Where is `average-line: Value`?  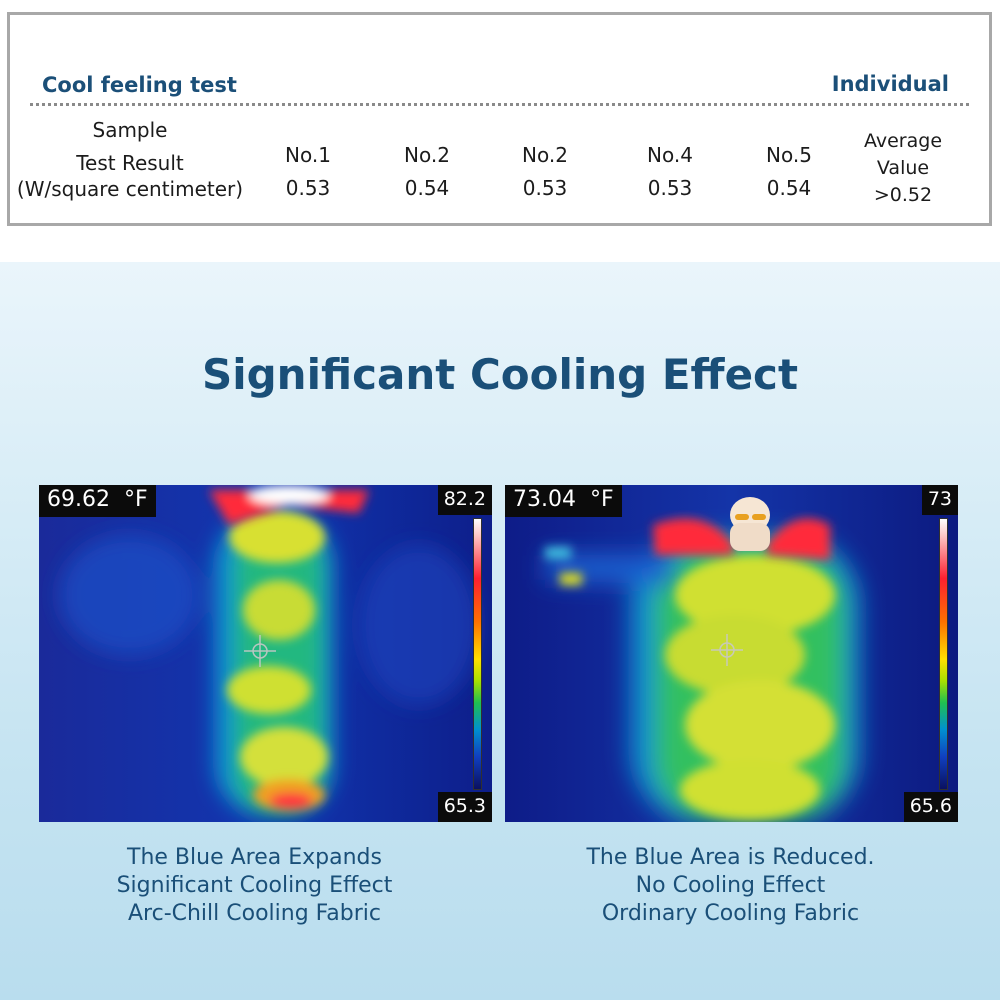 average-line: Value is located at coordinates (903, 168).